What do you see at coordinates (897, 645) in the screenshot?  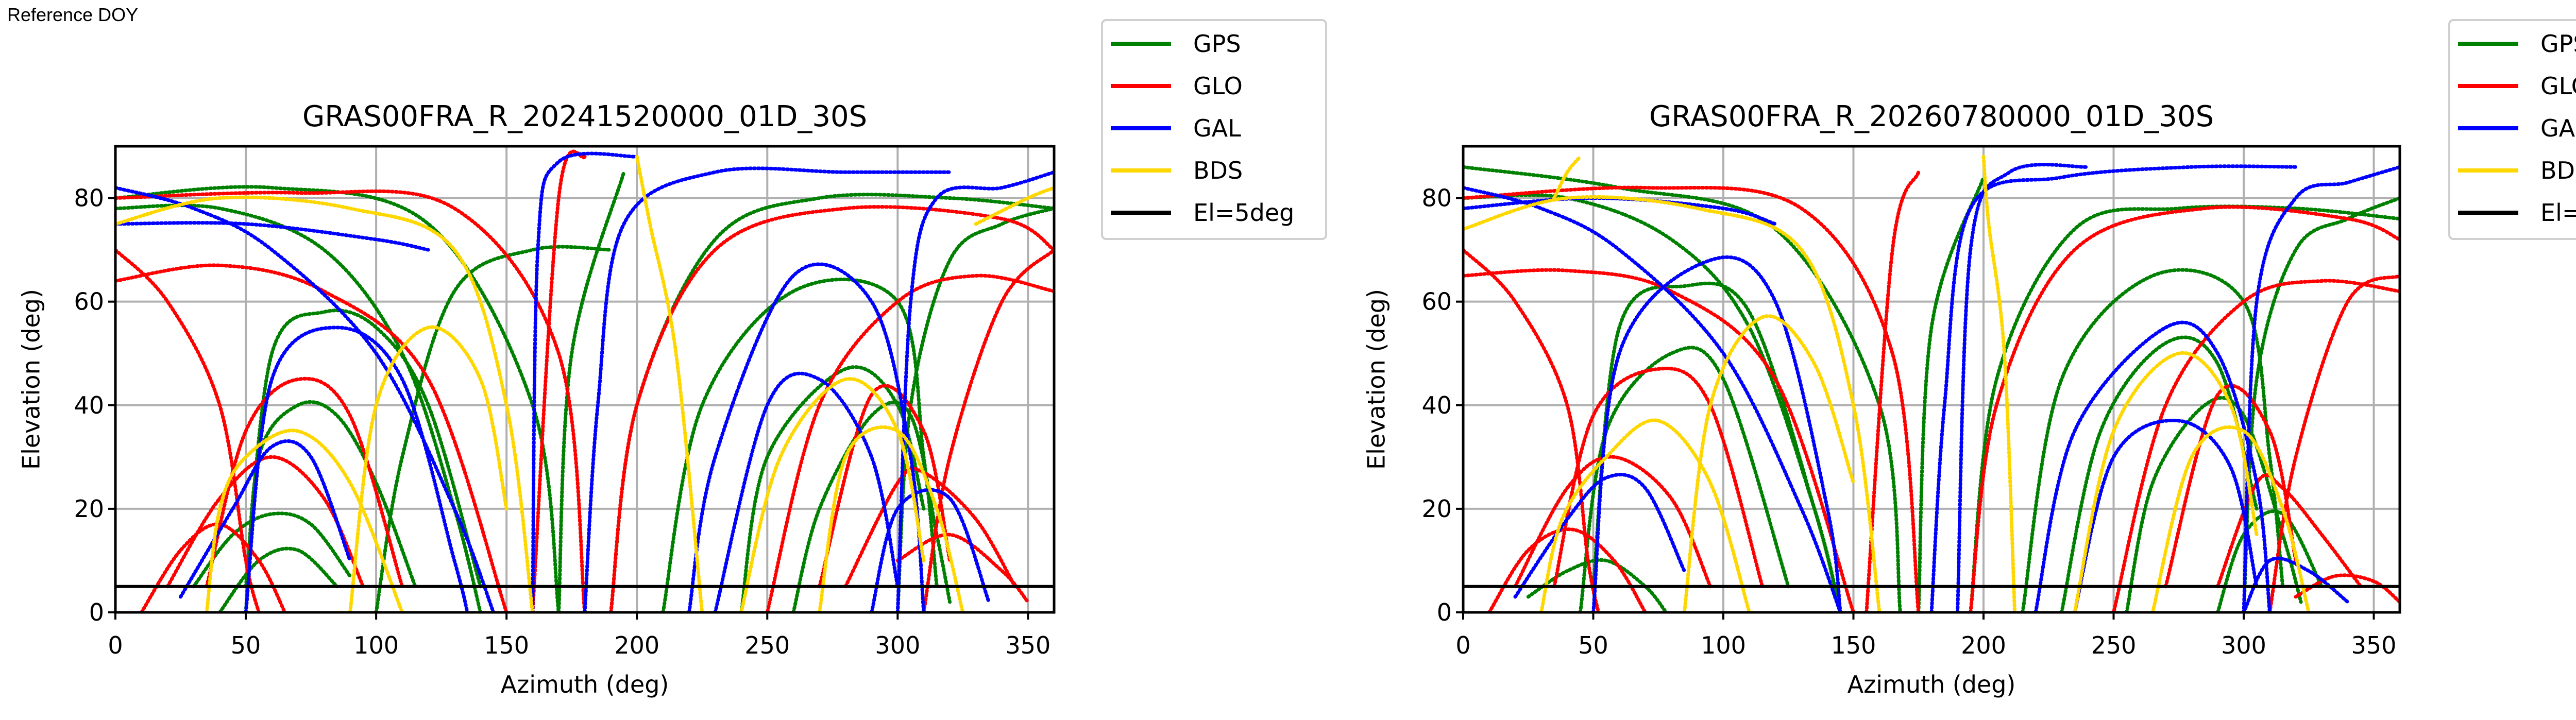 I see `x-tick-label: 300` at bounding box center [897, 645].